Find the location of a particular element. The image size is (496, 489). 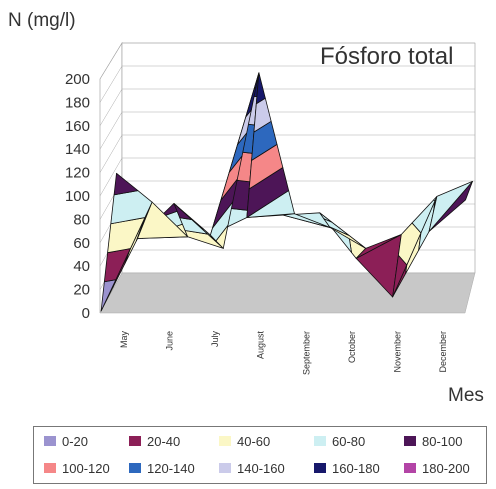

legend-label: 40-60 is located at coordinates (254, 441).